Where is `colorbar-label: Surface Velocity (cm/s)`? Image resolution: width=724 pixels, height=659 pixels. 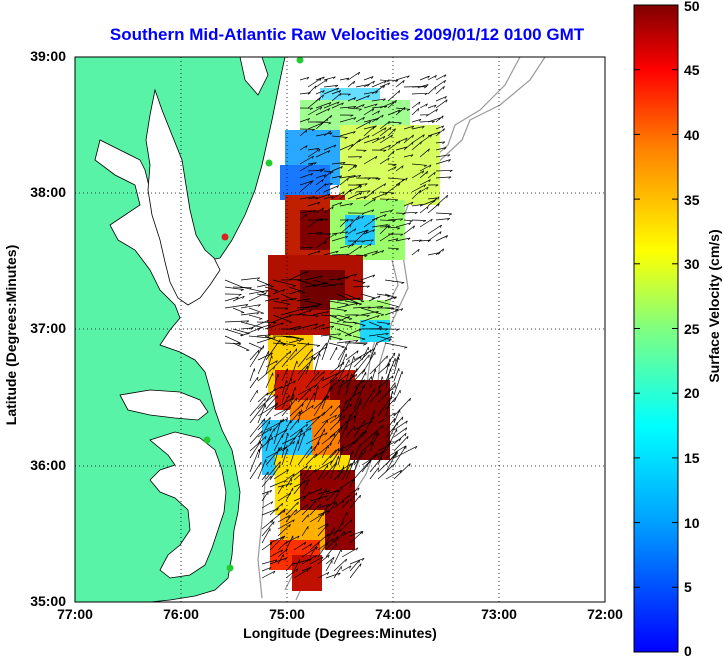 colorbar-label: Surface Velocity (cm/s) is located at coordinates (714, 306).